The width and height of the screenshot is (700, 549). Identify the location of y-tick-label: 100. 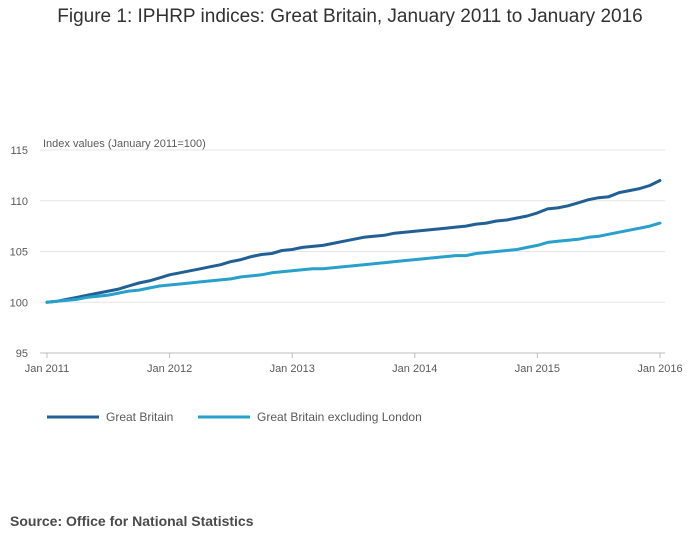
(19, 303).